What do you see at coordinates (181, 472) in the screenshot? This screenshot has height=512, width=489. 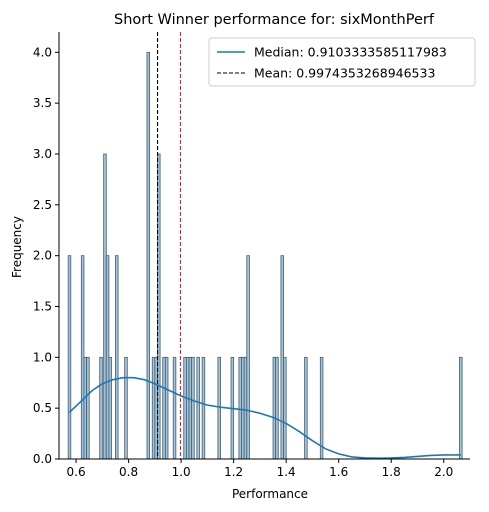 I see `x-tick-label: 1.0` at bounding box center [181, 472].